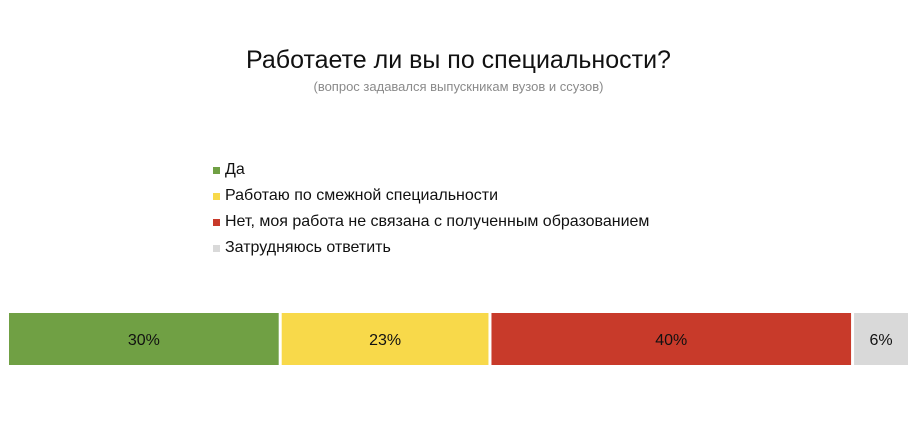 Image resolution: width=917 pixels, height=446 pixels. I want to click on bar-segment-yes, so click(144, 339).